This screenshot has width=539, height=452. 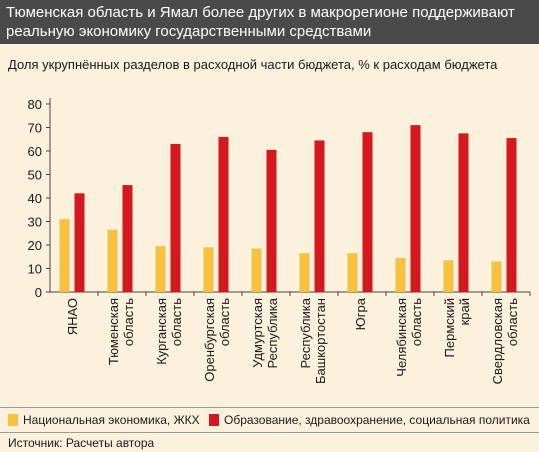 I want to click on legend-divider, so click(x=269, y=407).